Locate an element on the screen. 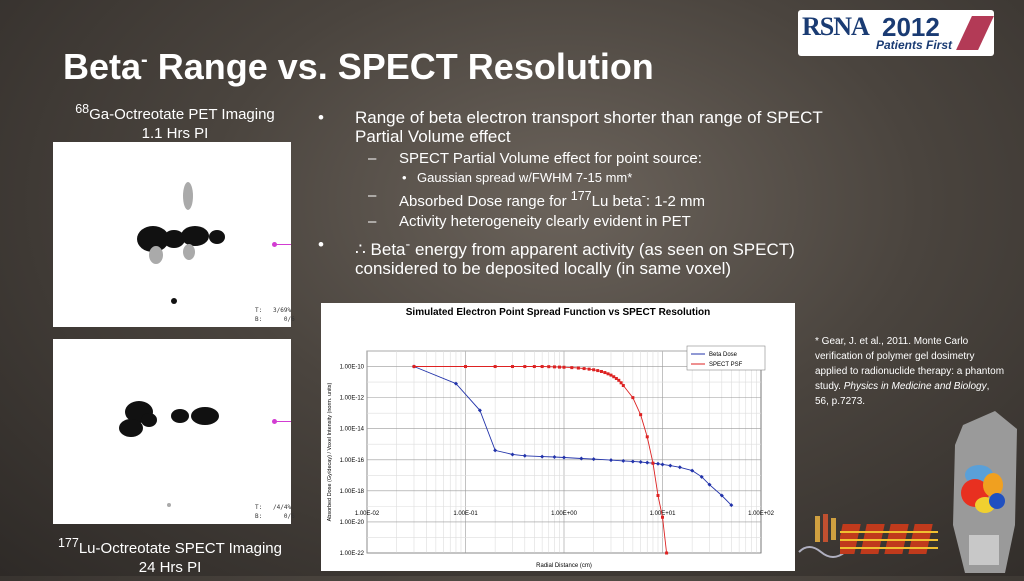  pet-faint-spot is located at coordinates (188, 196).